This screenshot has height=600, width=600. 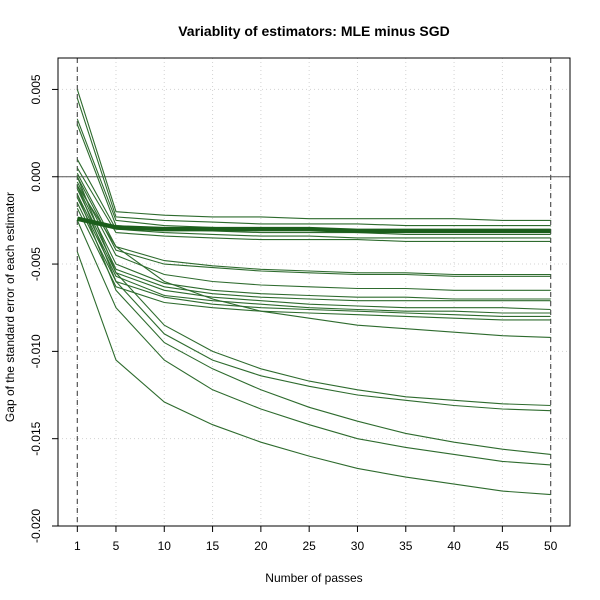 I want to click on x-tick-label: 20, so click(x=261, y=546).